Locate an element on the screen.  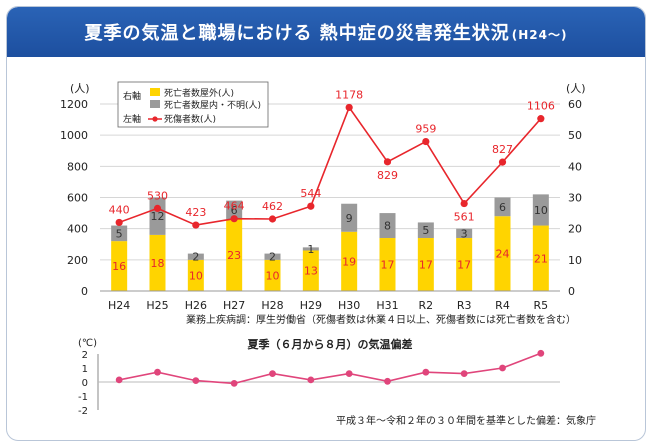
cases-value-label: 827 is located at coordinates (502, 149).